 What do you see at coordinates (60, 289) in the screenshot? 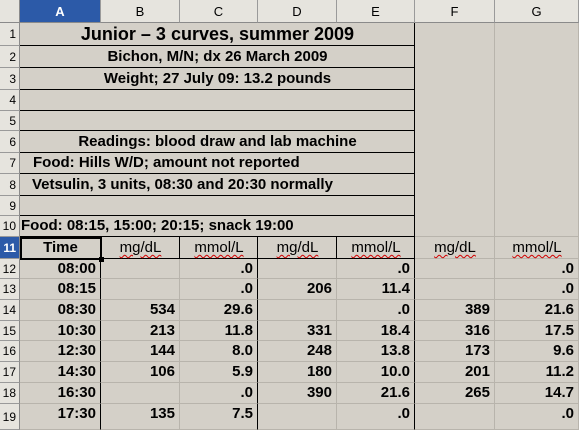
I see `cell-a13: 08:15` at bounding box center [60, 289].